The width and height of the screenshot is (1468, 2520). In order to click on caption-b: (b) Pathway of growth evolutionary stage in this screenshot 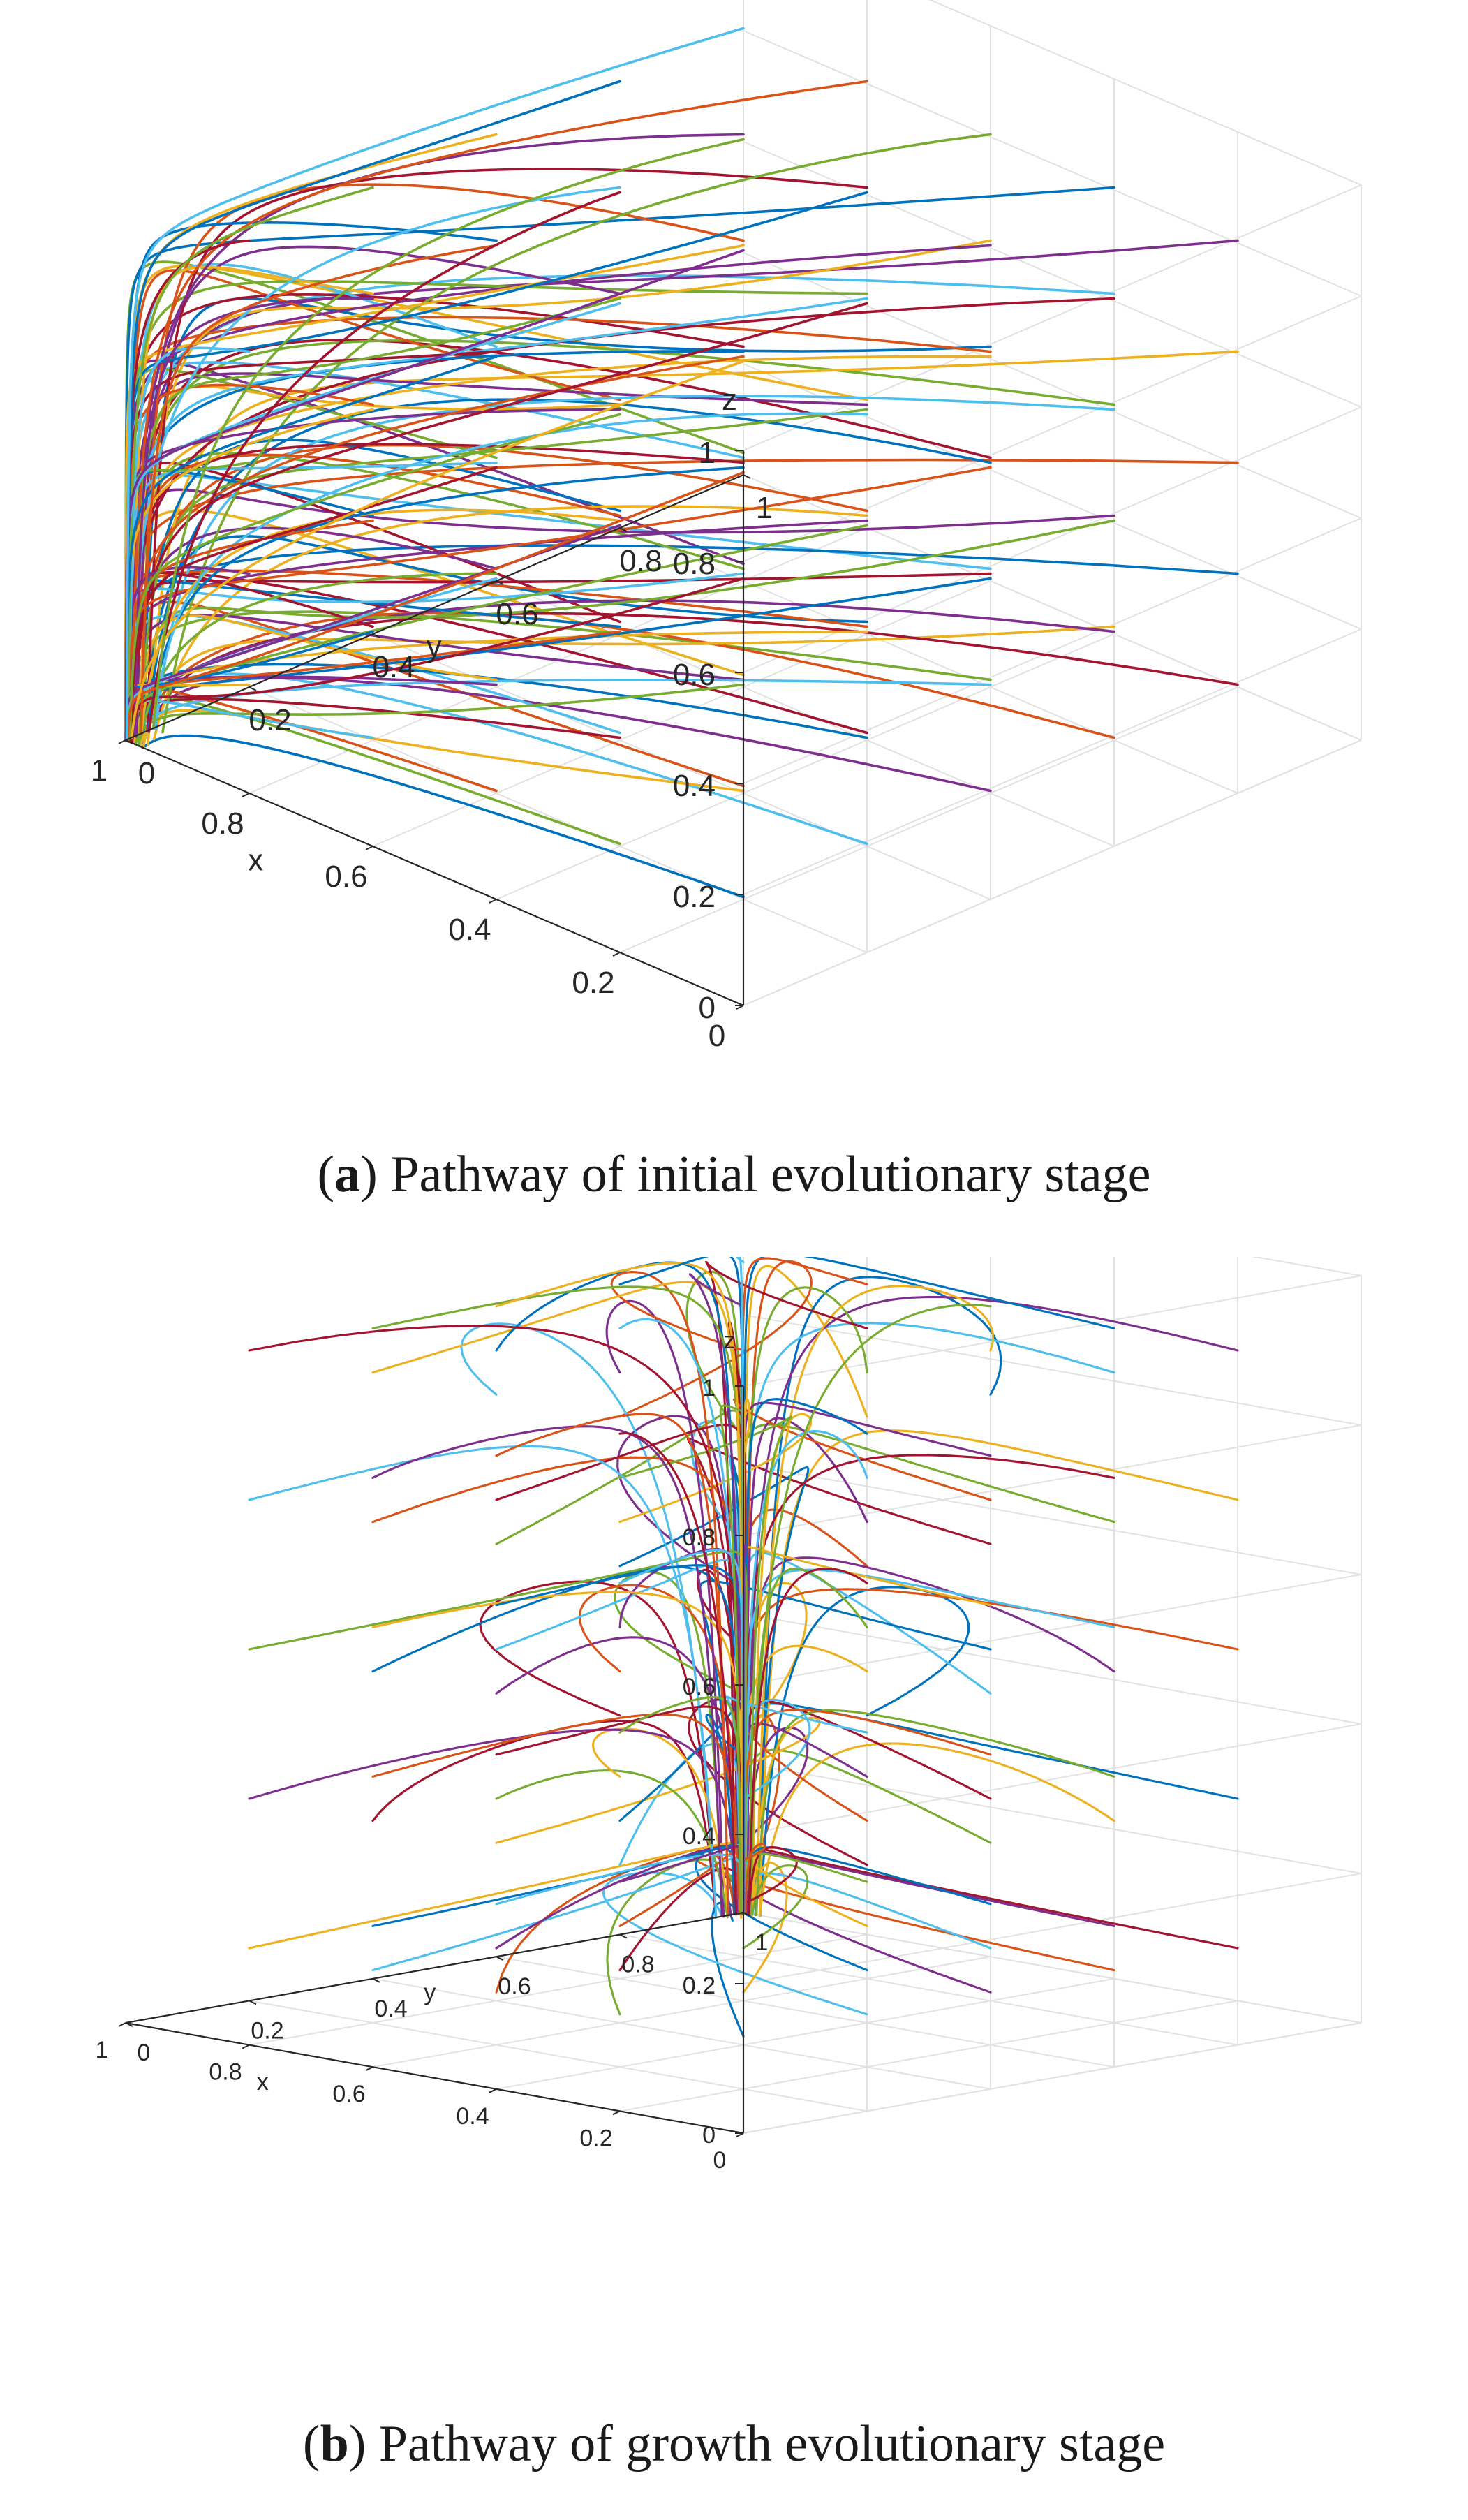, I will do `click(734, 2444)`.